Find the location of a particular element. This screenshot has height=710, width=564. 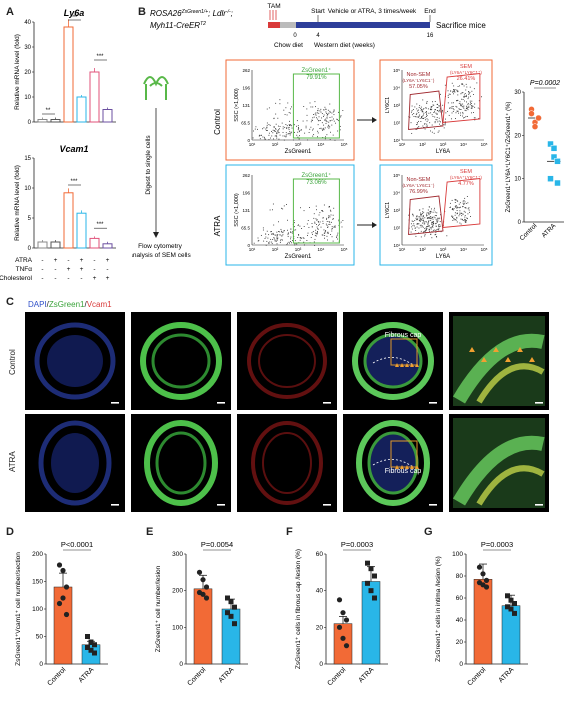

scale-bar is located at coordinates (433, 403).